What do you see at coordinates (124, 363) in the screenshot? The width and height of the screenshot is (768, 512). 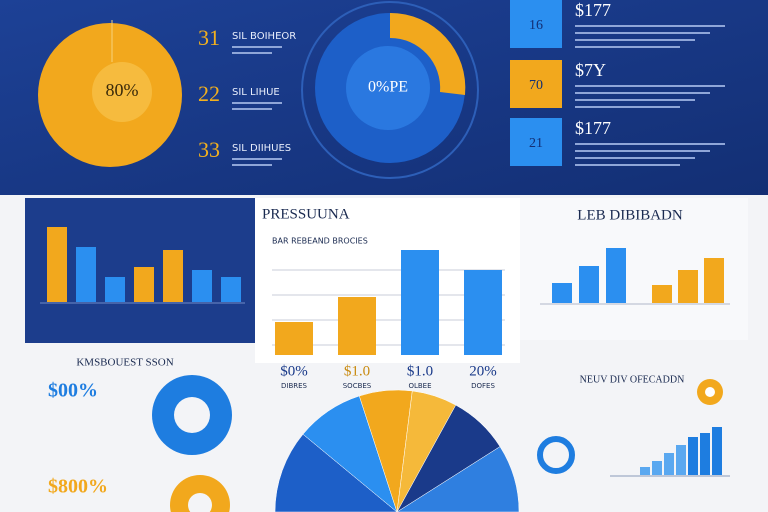 I see `bottom-left-title: KMSBOUEST SSON` at bounding box center [124, 363].